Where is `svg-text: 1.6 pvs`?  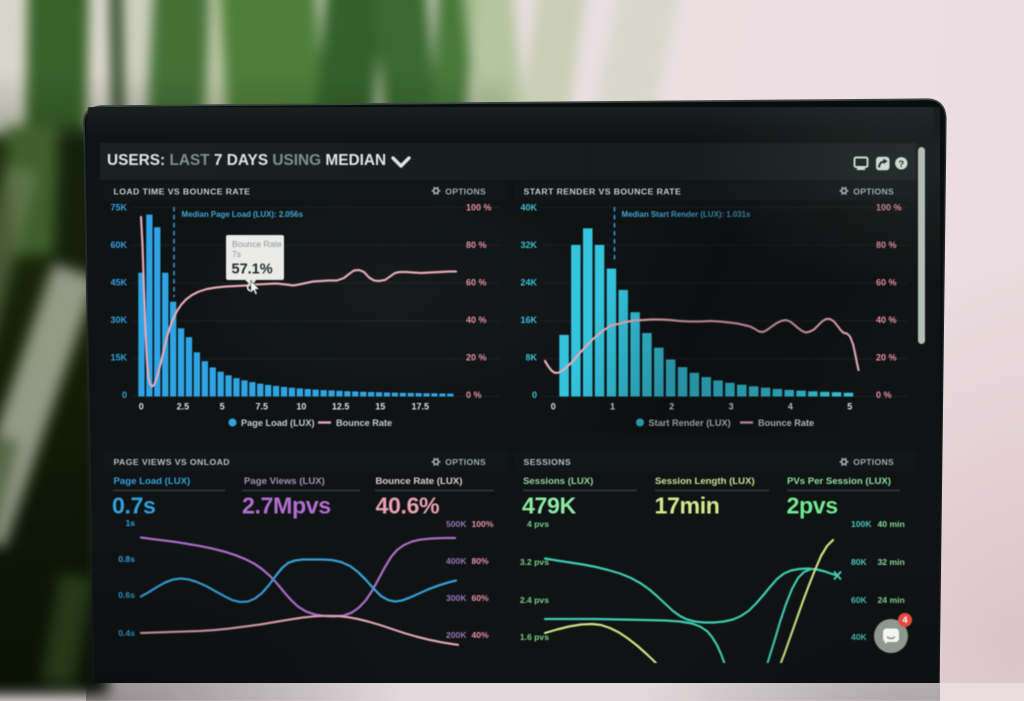
svg-text: 1.6 pvs is located at coordinates (534, 637).